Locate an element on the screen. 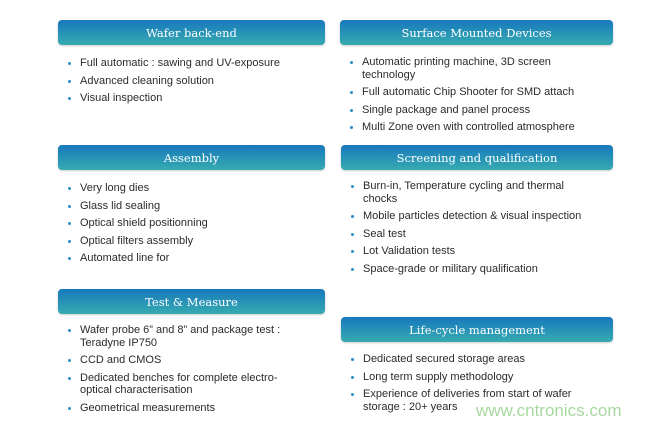 Image resolution: width=656 pixels, height=427 pixels. section-header-surface-mounted-devices: Surface Mounted Devices is located at coordinates (476, 32).